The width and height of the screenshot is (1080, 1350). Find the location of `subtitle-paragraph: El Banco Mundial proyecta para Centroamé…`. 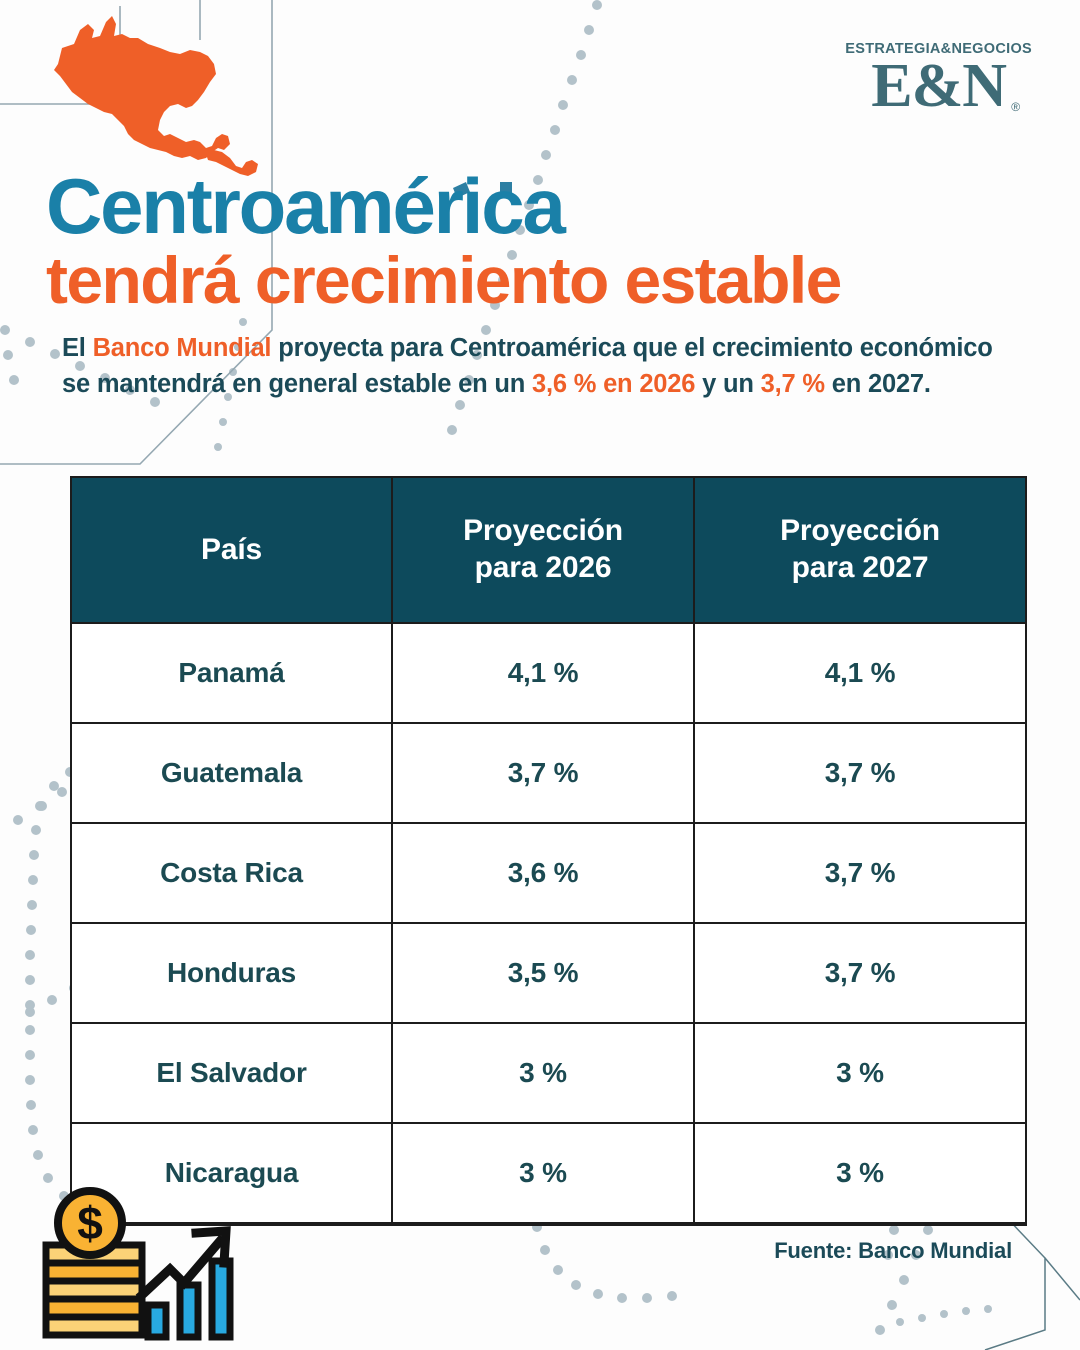

subtitle-paragraph: El Banco Mundial proyecta para Centroamé… is located at coordinates (532, 366).